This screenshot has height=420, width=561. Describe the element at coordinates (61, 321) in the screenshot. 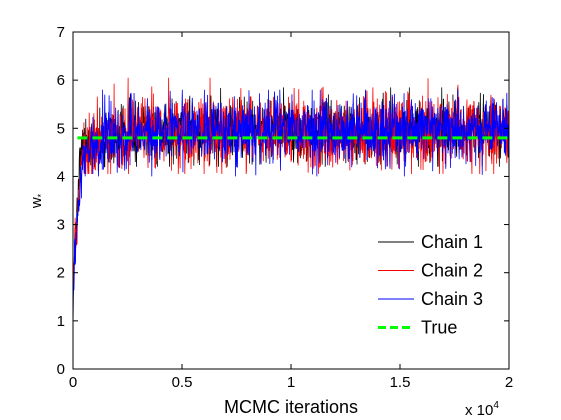

I see `y-tick-label: 1` at that location.